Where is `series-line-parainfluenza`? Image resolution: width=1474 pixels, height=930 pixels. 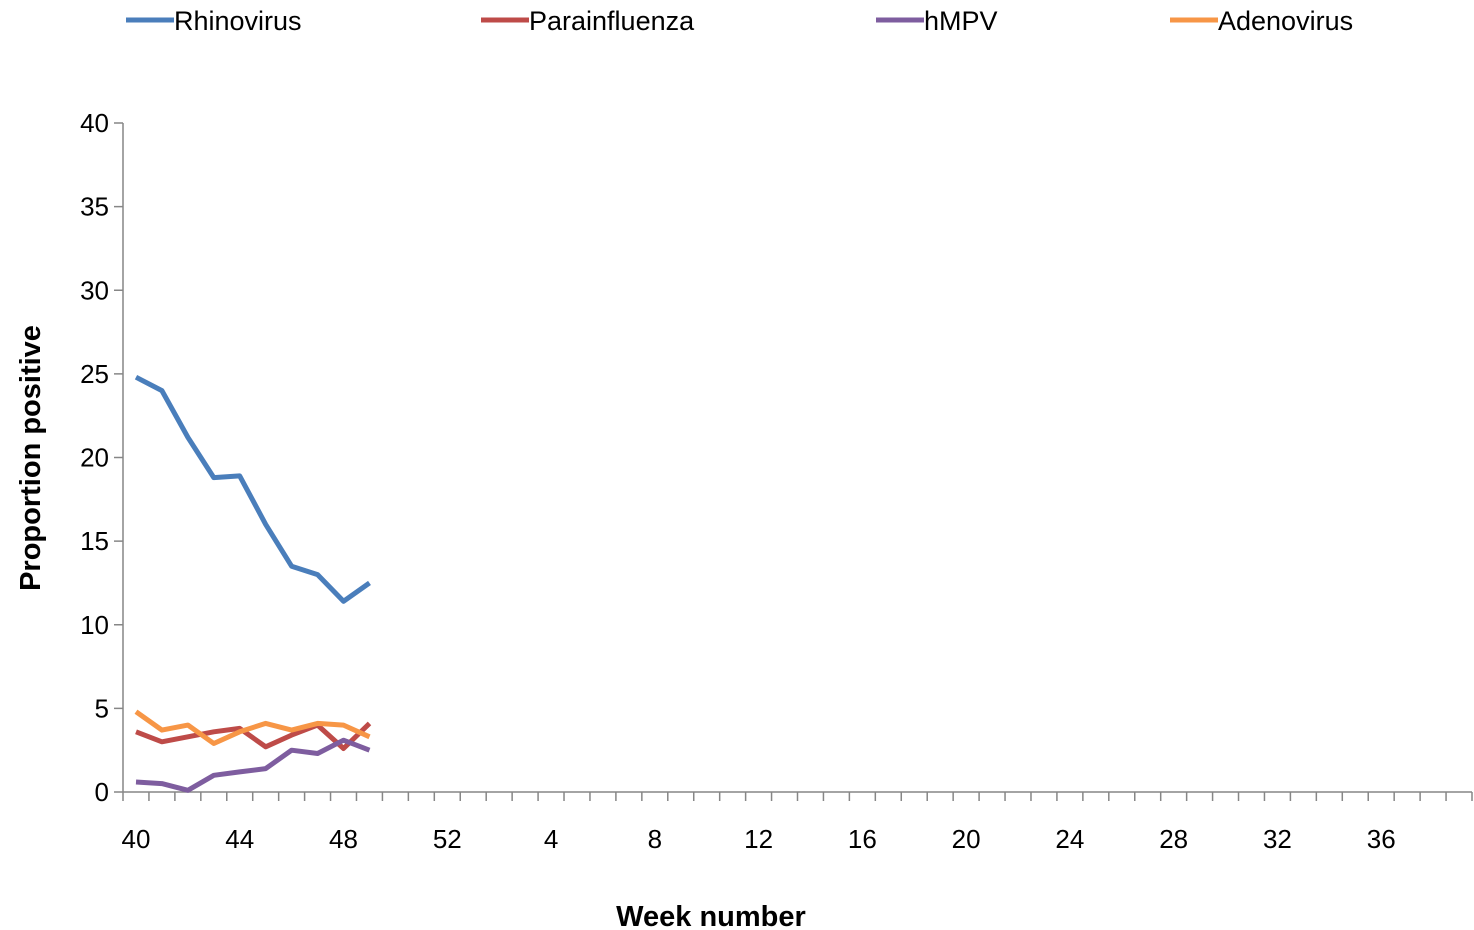
series-line-parainfluenza is located at coordinates (253, 736).